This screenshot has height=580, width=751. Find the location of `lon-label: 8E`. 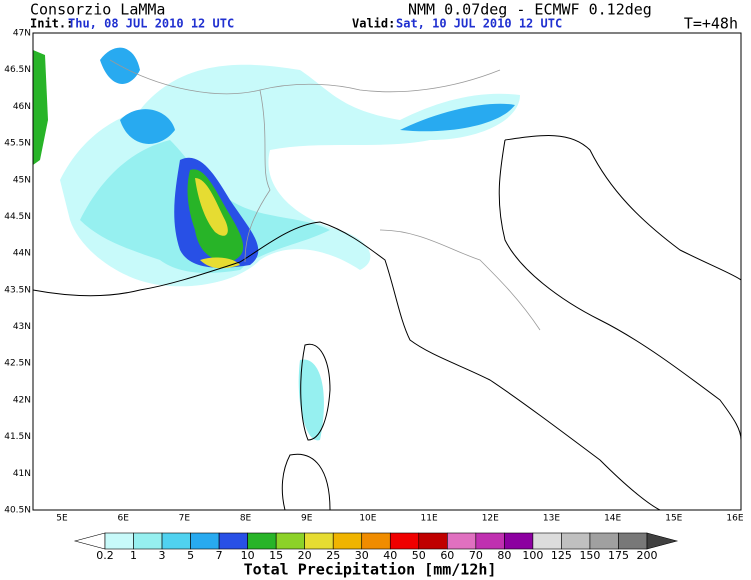

lon-label: 8E is located at coordinates (246, 519).